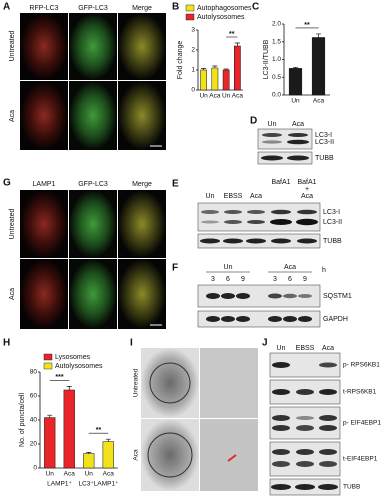 The height and width of the screenshot is (500, 390). What do you see at coordinates (193, 50) in the screenshot?
I see `y-tick-label: 2` at bounding box center [193, 50].